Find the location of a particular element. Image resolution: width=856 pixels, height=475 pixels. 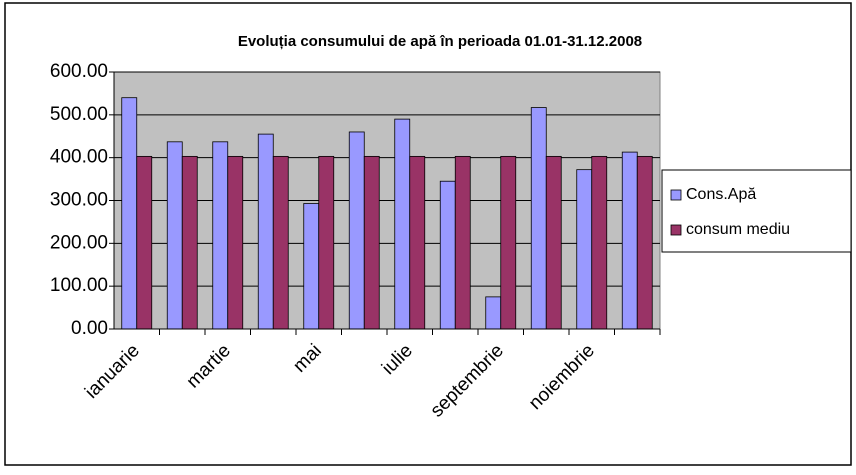

legend-box is located at coordinates (756, 211).